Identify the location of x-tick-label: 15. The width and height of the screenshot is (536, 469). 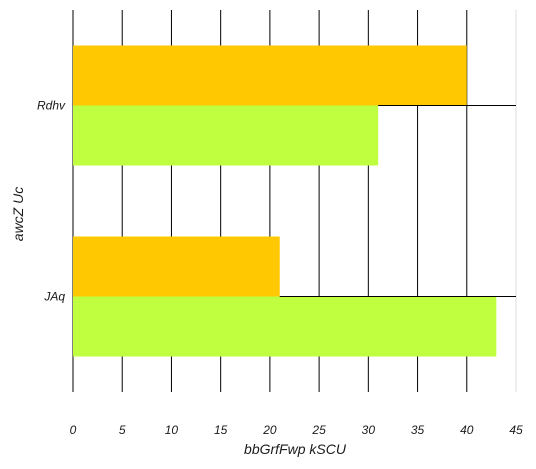
(221, 430).